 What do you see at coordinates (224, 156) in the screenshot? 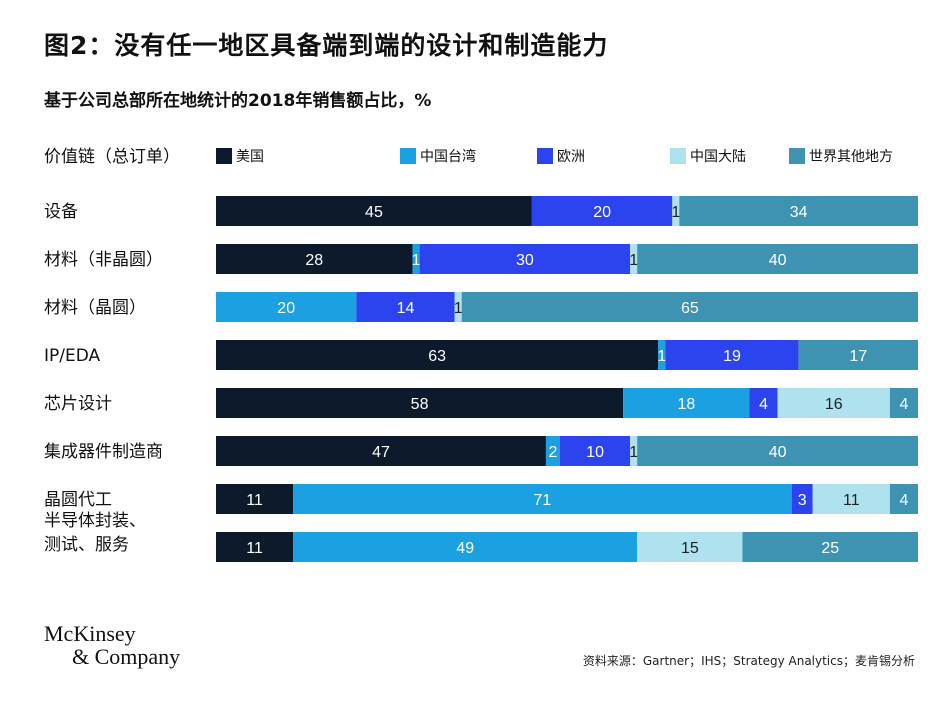
I see `legend-swatch-us` at bounding box center [224, 156].